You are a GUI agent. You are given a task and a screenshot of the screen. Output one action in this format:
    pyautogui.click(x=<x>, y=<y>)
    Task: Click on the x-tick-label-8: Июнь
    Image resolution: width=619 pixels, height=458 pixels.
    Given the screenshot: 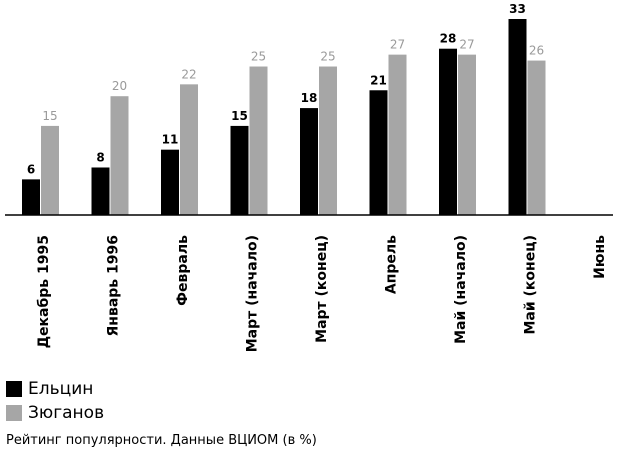 What is the action you would take?
    pyautogui.click(x=600, y=257)
    